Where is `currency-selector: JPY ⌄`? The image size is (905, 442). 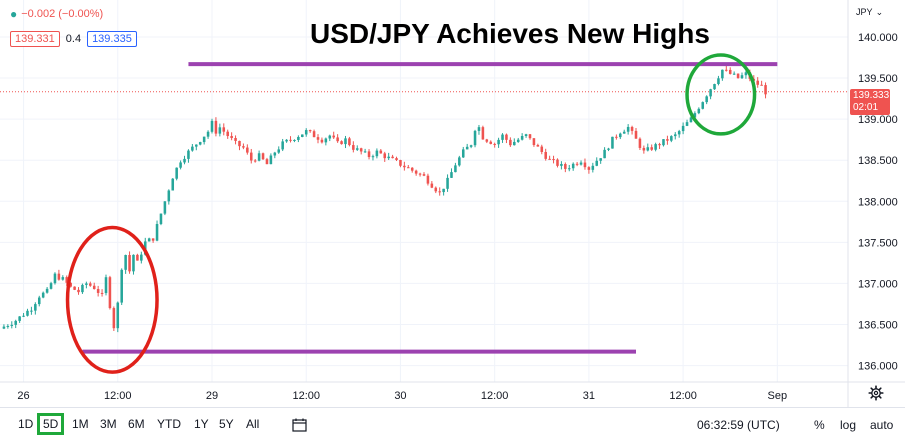
currency-selector: JPY ⌄ is located at coordinates (869, 12).